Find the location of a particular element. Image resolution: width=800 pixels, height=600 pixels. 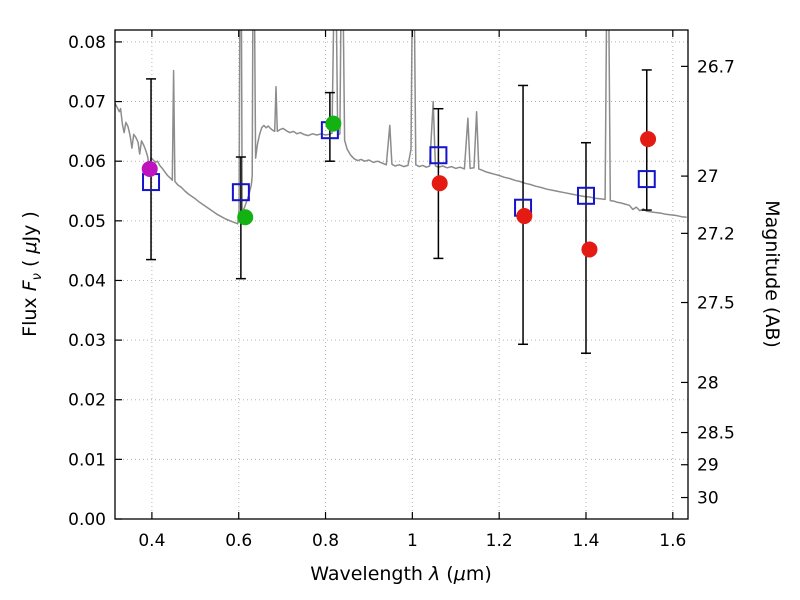

y-tick-label: 0.00 is located at coordinates (87, 520).